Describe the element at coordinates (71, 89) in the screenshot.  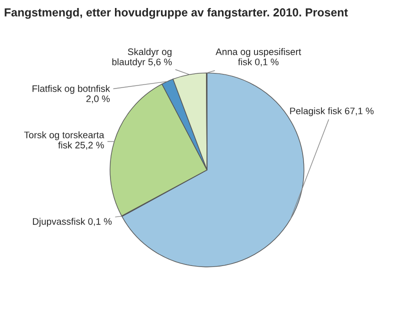
I see `slice-label: Flatfisk og botnfisk` at that location.